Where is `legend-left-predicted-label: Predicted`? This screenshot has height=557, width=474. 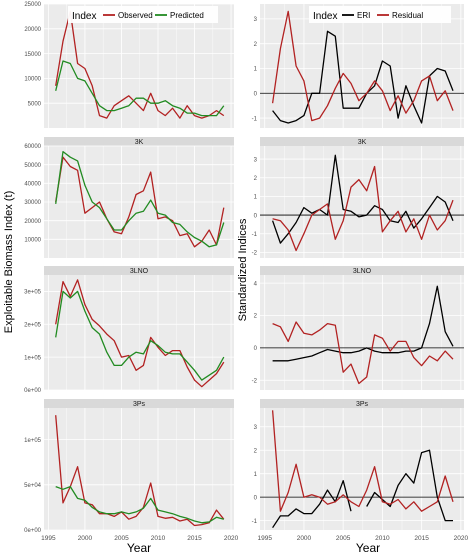 legend-left-predicted-label: Predicted is located at coordinates (187, 15).